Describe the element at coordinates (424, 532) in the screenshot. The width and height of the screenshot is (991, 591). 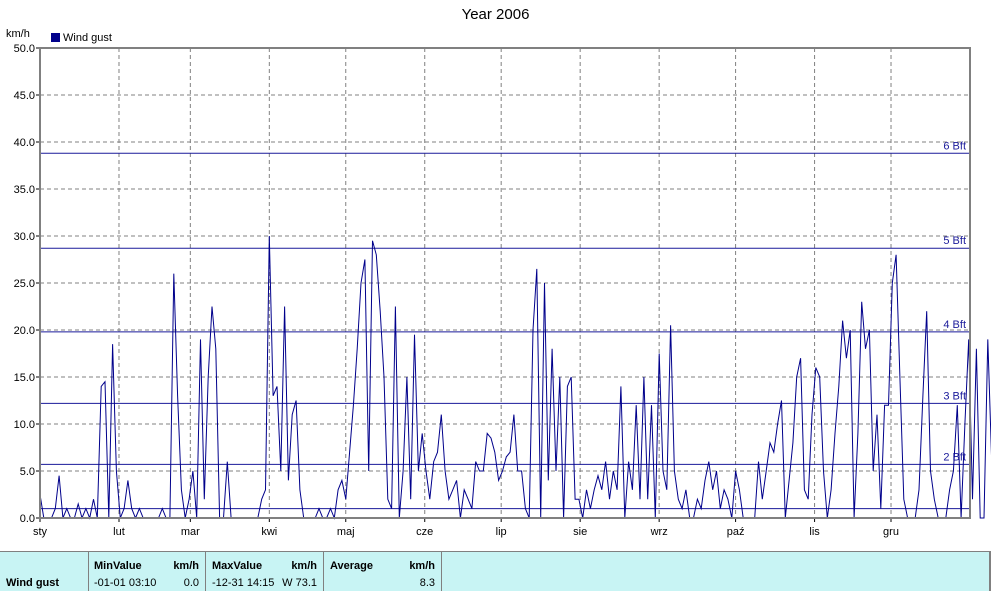
I see `x-tick-label: cze` at that location.